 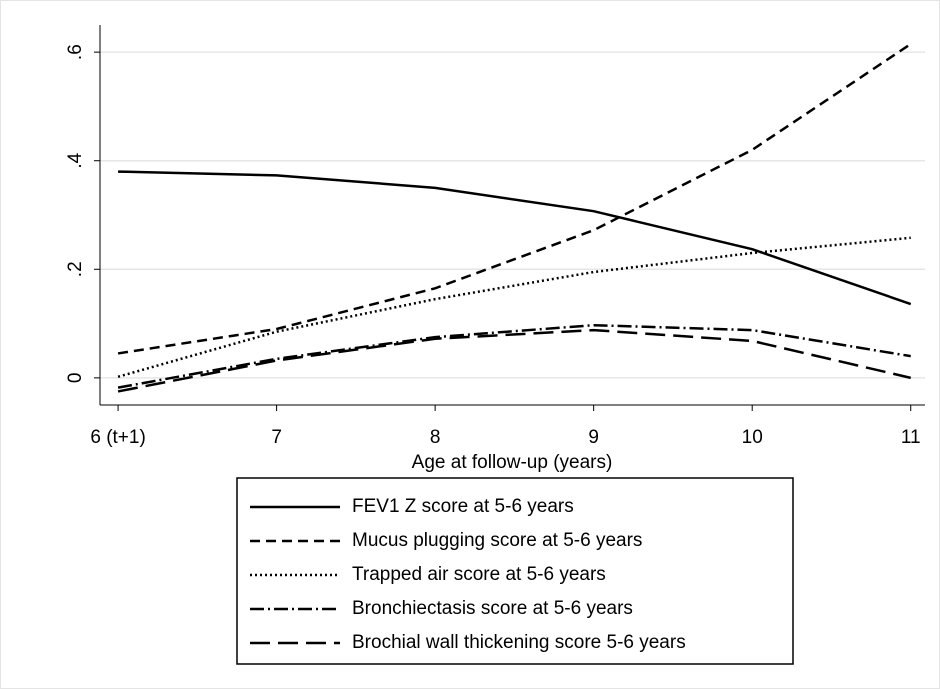 What do you see at coordinates (479, 574) in the screenshot?
I see `legend-label: Trapped air score at 5-6 years` at bounding box center [479, 574].